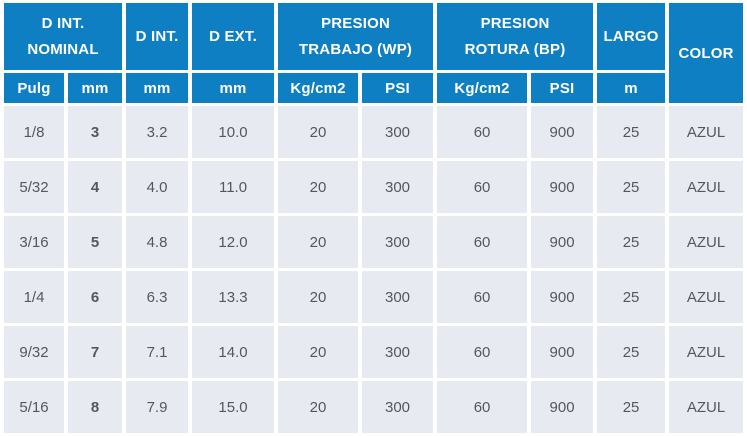  Describe the element at coordinates (63, 24) in the screenshot. I see `header-d-int-nominal-line1: D INT.` at that location.